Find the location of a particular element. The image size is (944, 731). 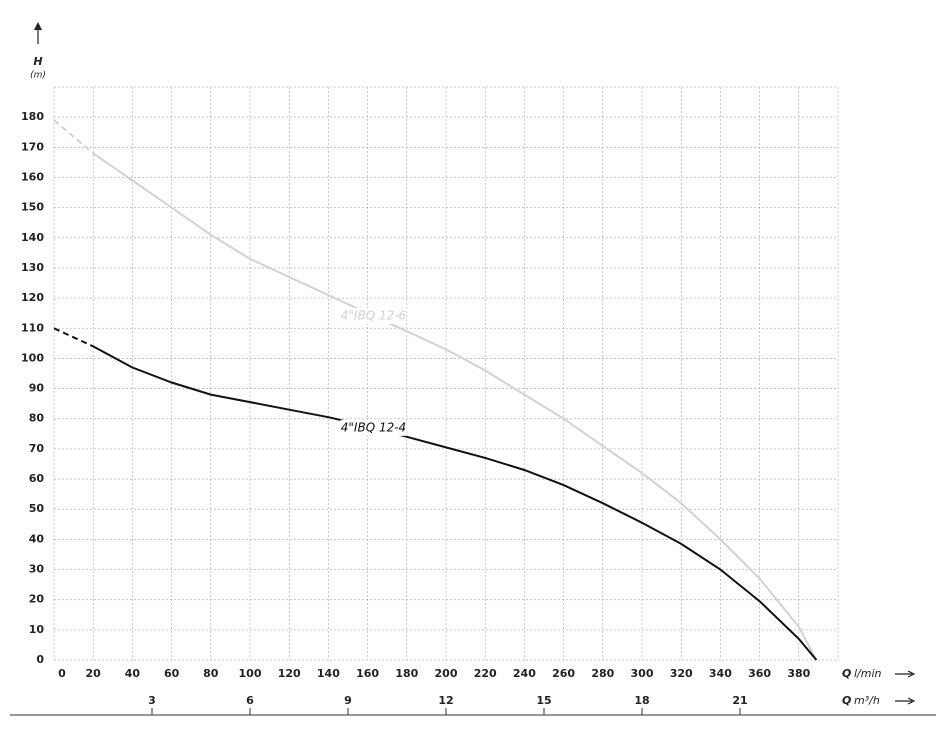

x-tick-label: 340 is located at coordinates (720, 673).